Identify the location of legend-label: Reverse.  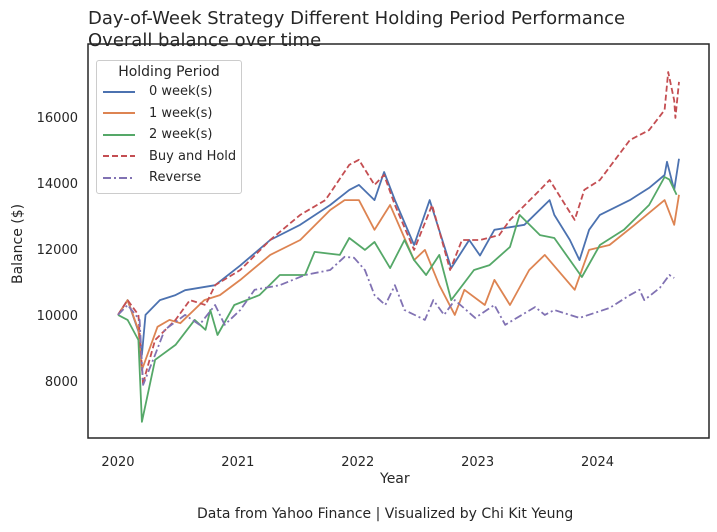
(175, 178).